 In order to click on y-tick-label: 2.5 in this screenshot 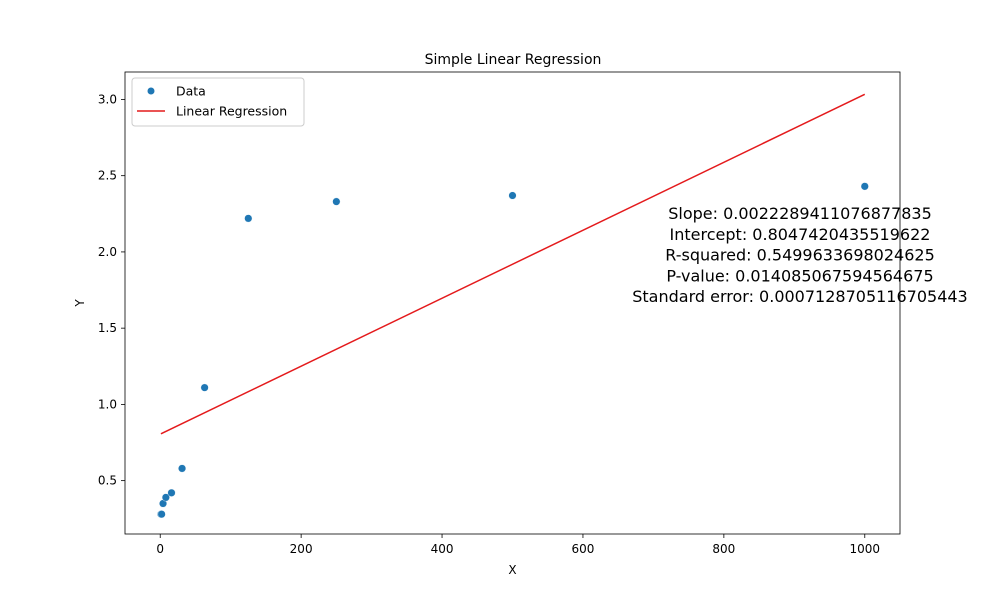, I will do `click(107, 176)`.